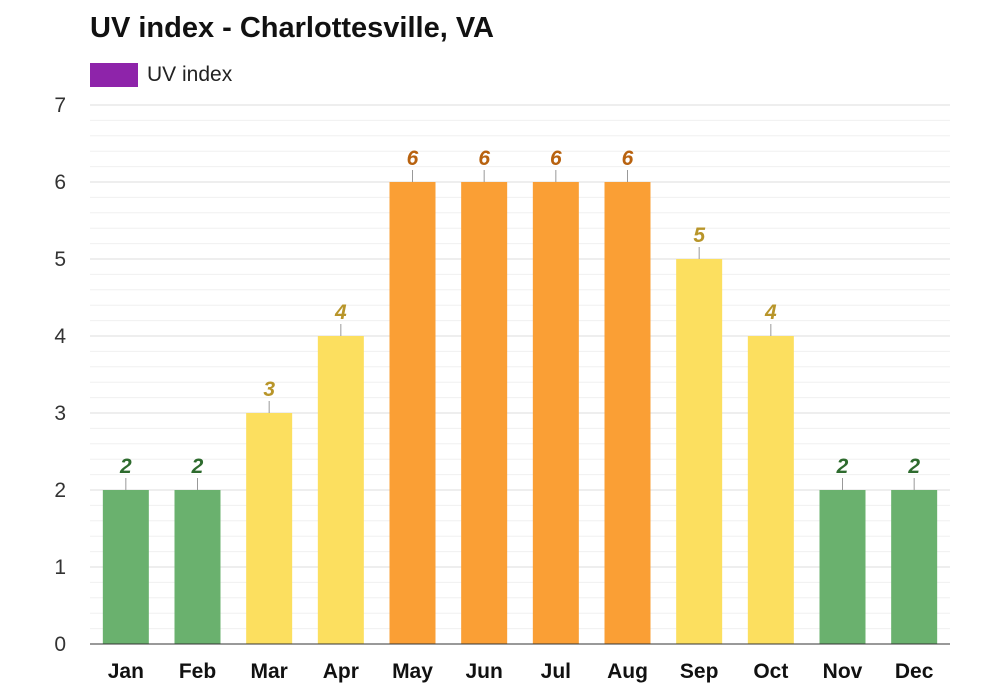 Image resolution: width=1000 pixels, height=700 pixels. Describe the element at coordinates (60, 336) in the screenshot. I see `y-tick-label: 4` at that location.